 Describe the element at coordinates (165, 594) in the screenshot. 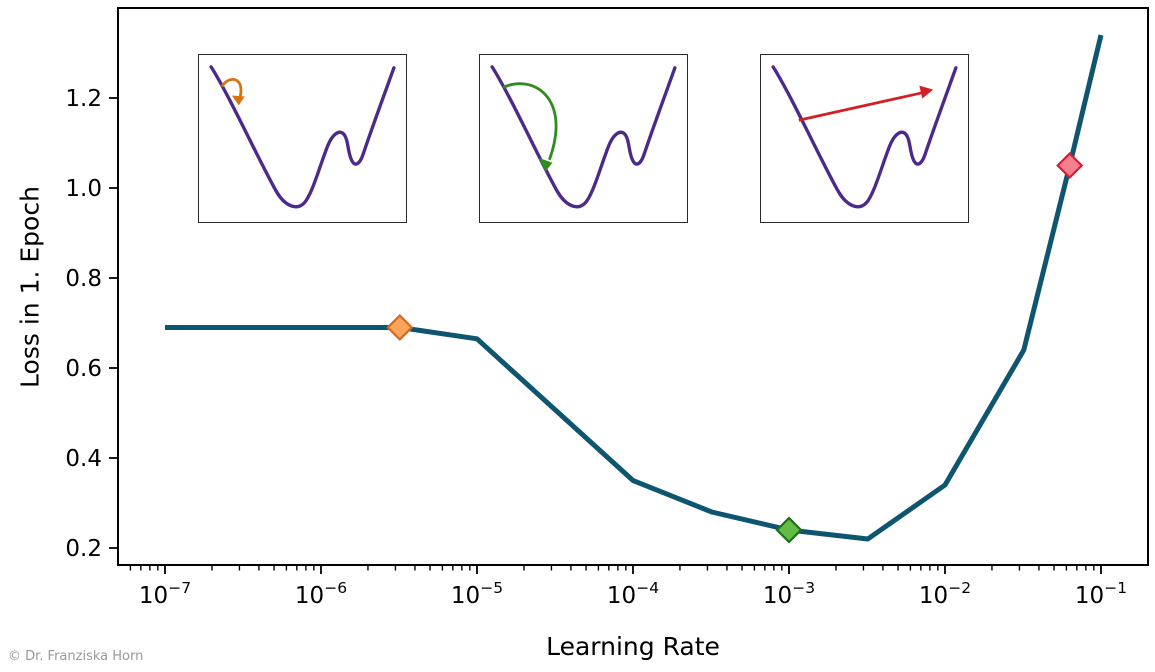

I see `x-tick-label: 10⁻⁷` at that location.